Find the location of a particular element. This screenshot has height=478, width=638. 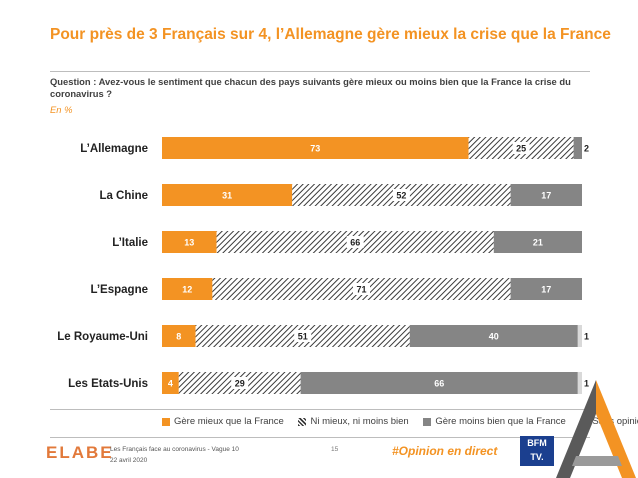

value-label-better: 12 is located at coordinates (187, 290).